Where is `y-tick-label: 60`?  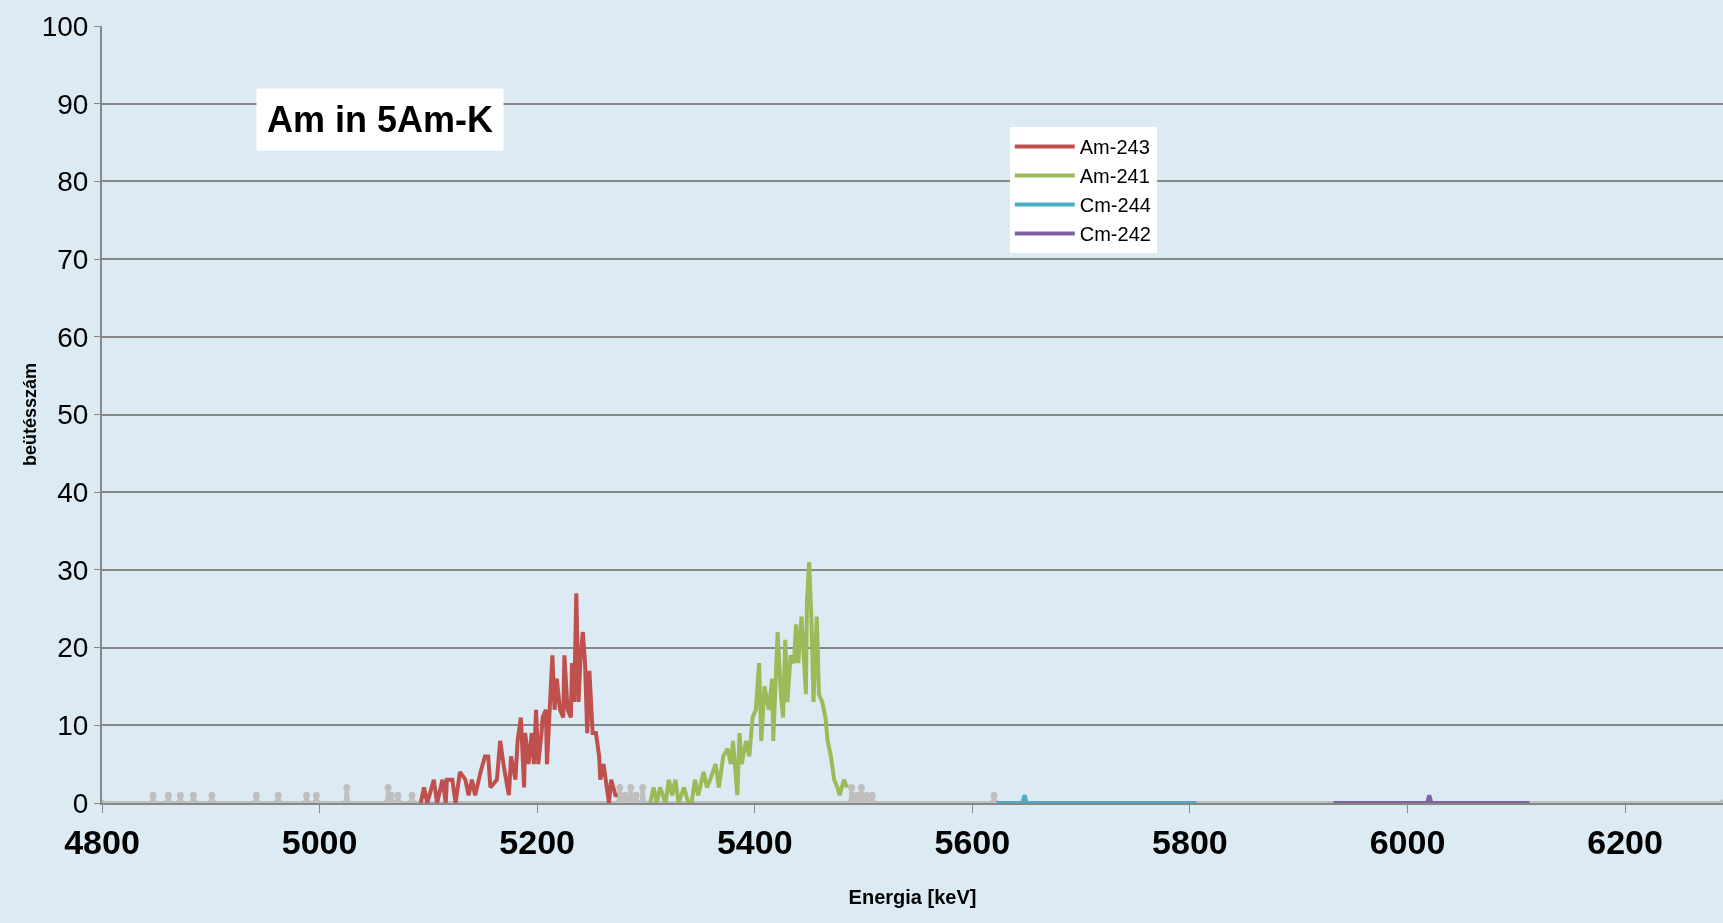
y-tick-label: 60 is located at coordinates (73, 337).